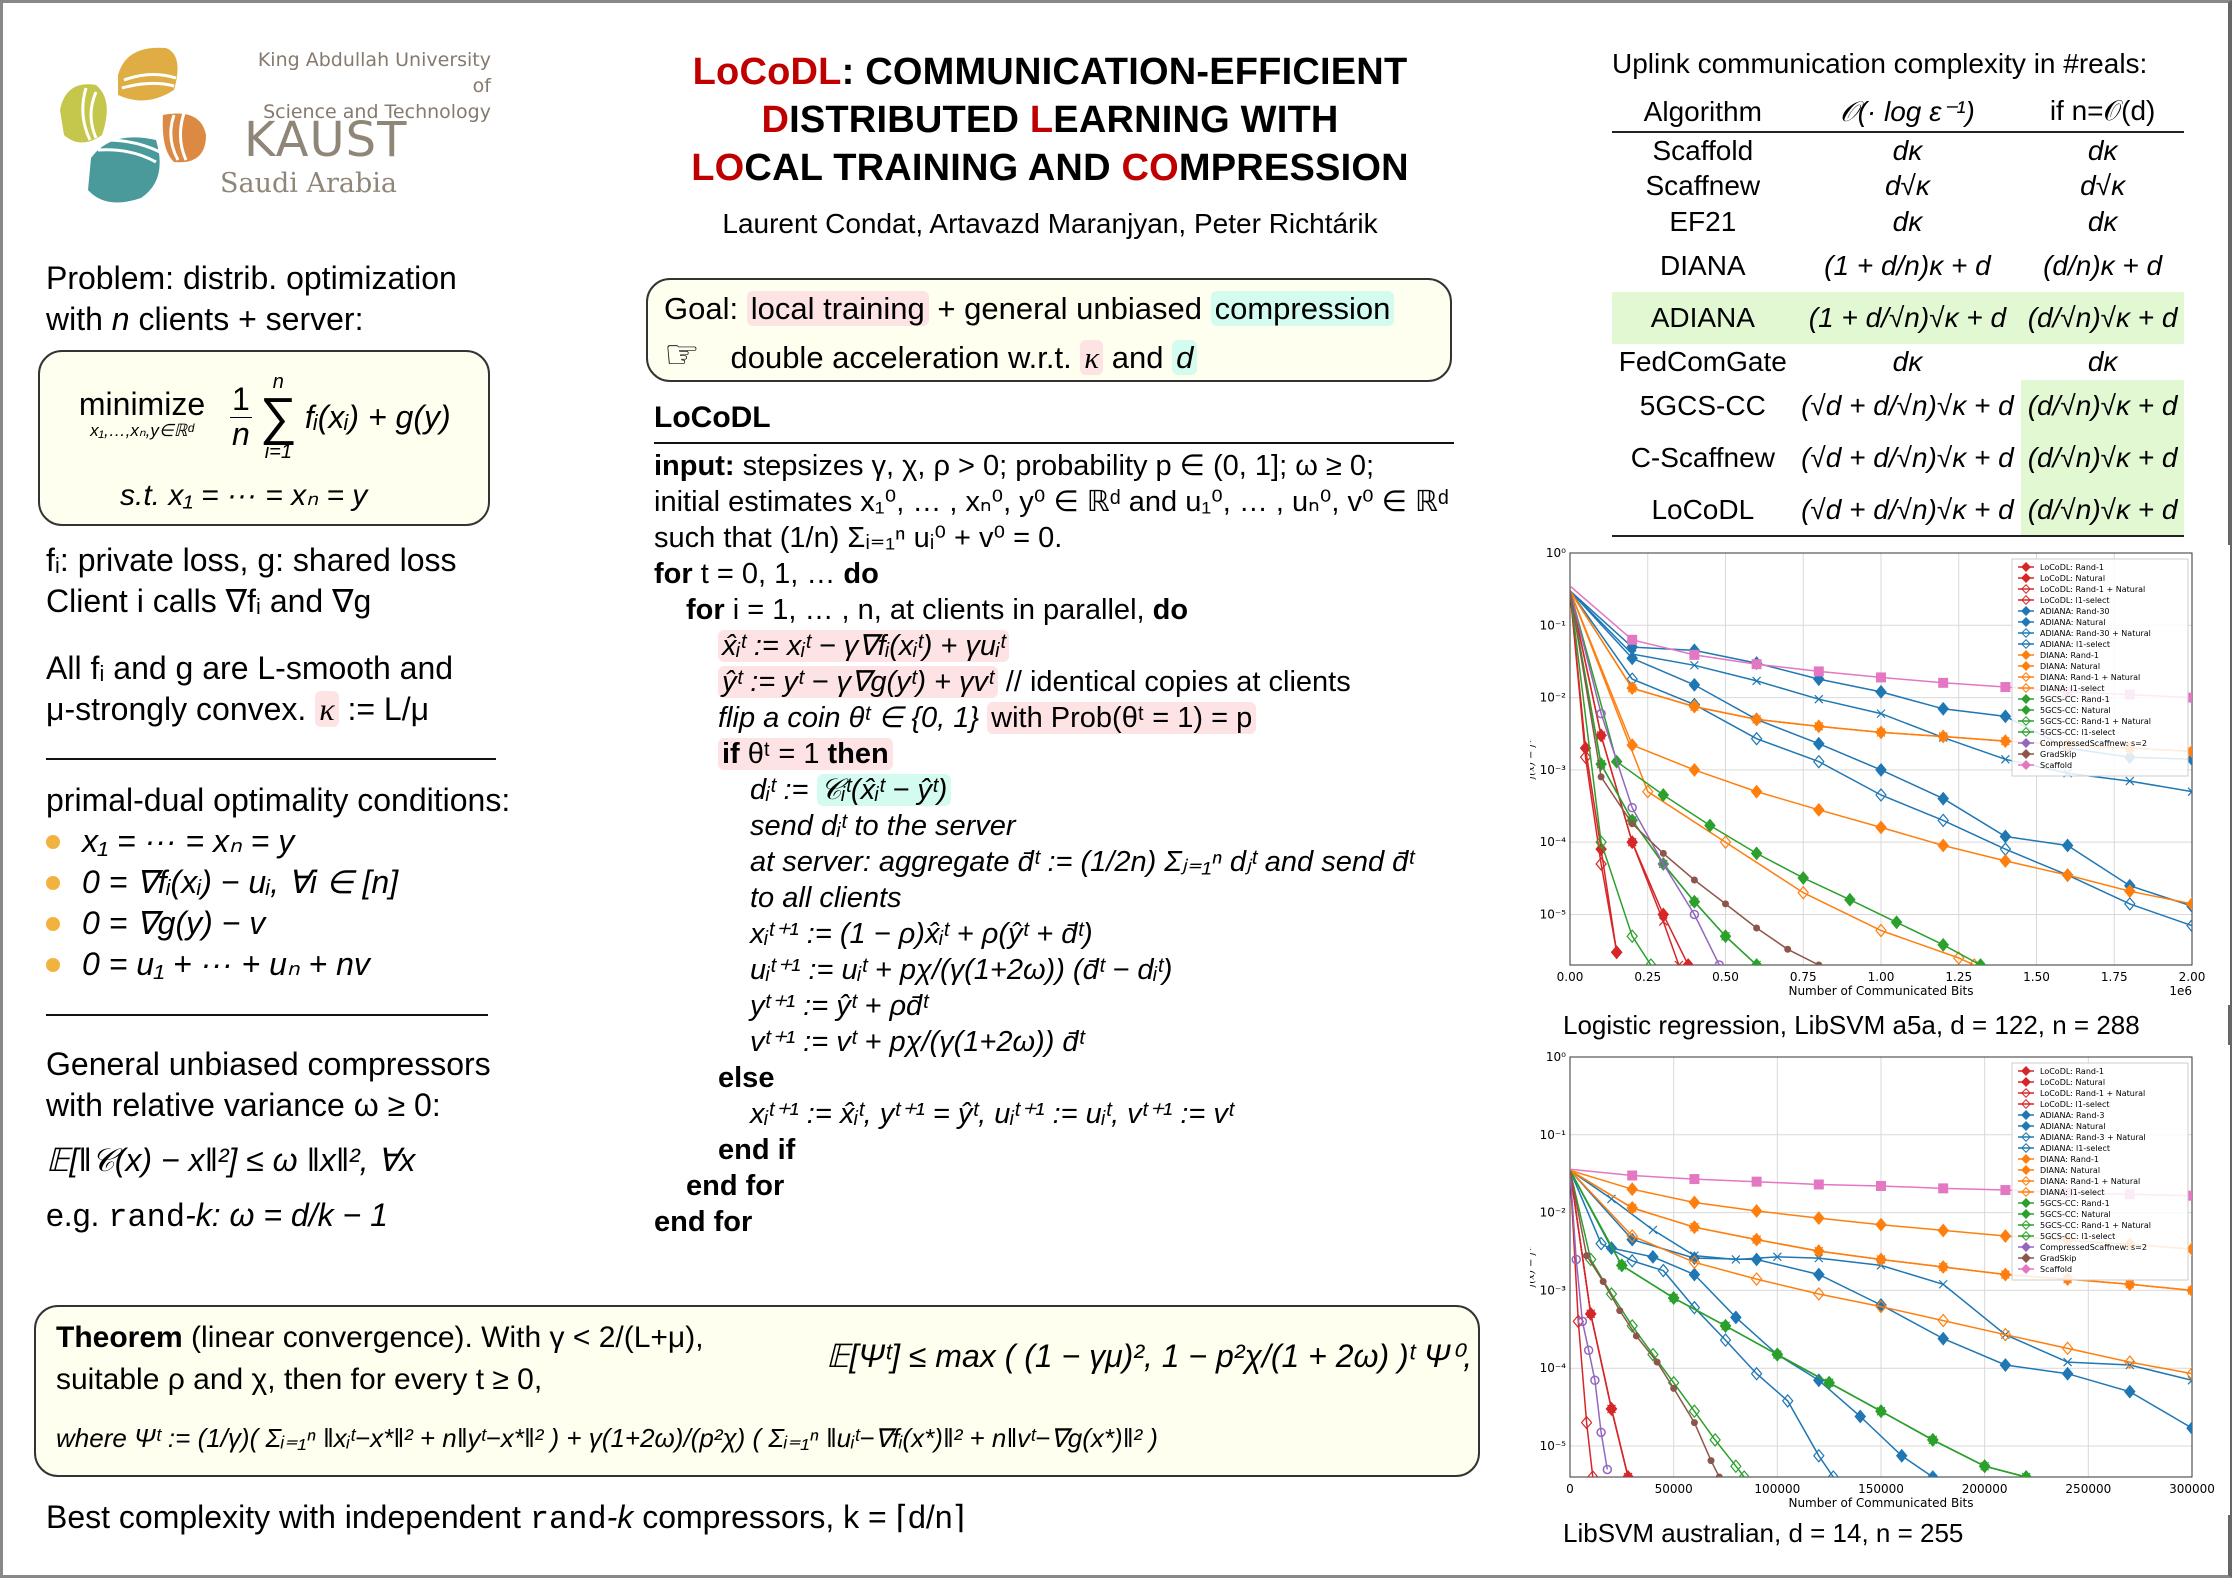  What do you see at coordinates (2095, 633) in the screenshot?
I see `svg-text: ADIANA: Rand-30 + Natural` at bounding box center [2095, 633].